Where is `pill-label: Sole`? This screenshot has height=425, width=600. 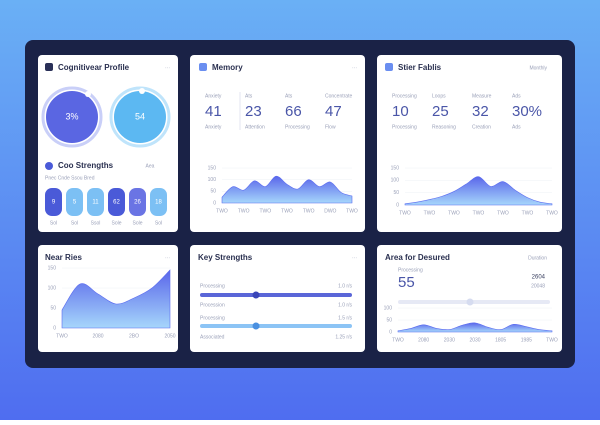 pill-label: Sole is located at coordinates (137, 223).